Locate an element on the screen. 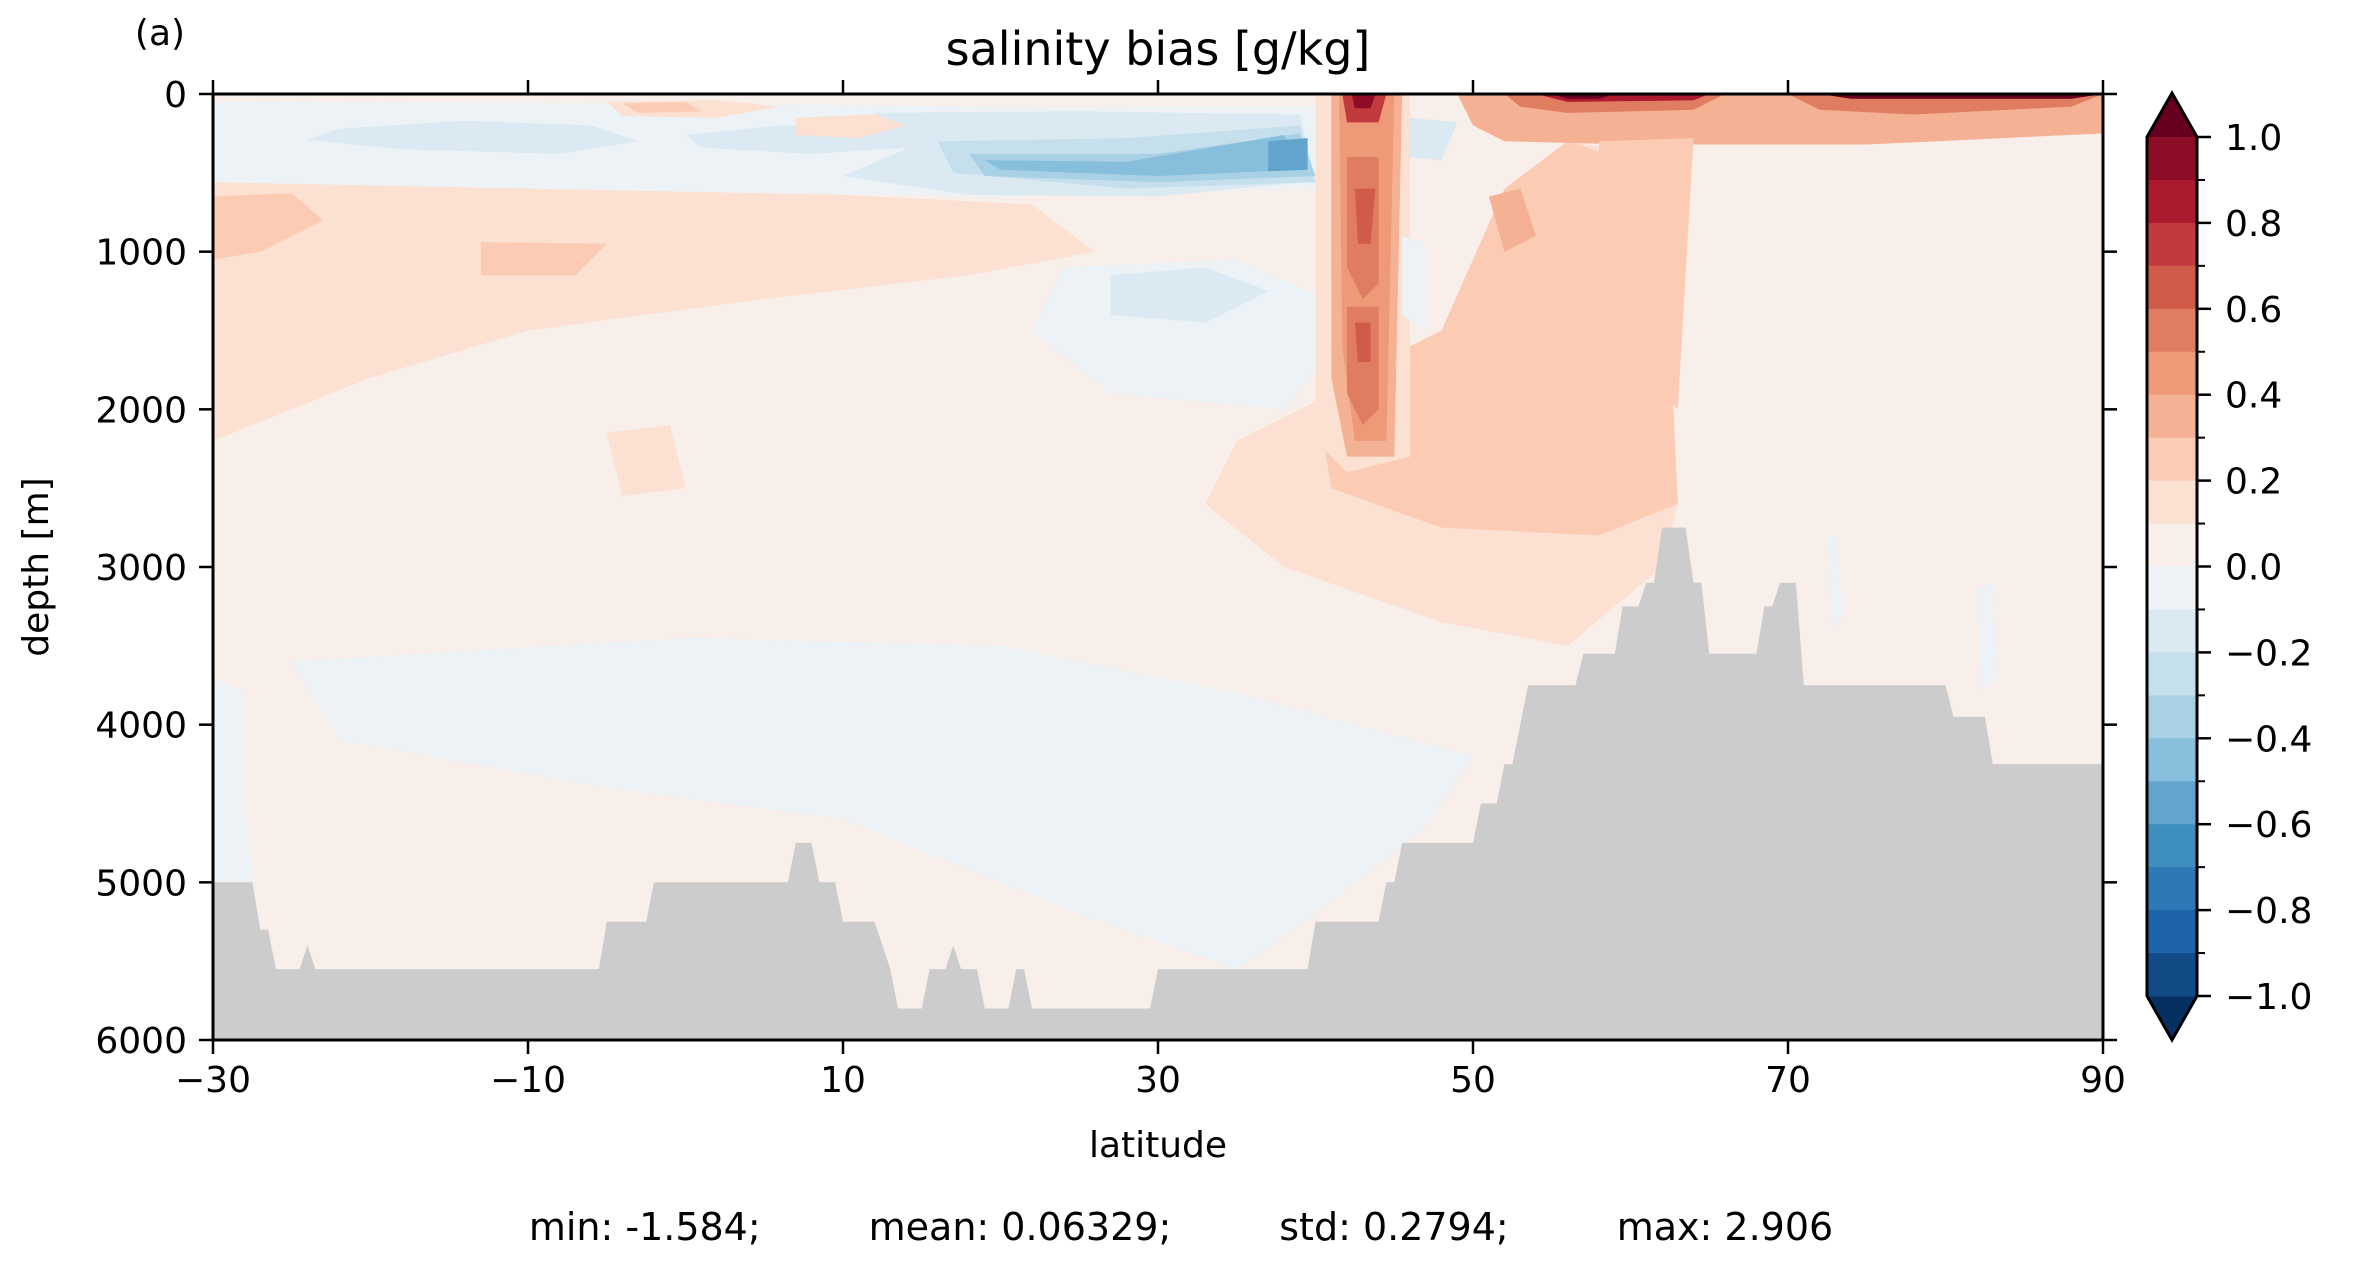  x-tick-label: −10 is located at coordinates (528, 1080).